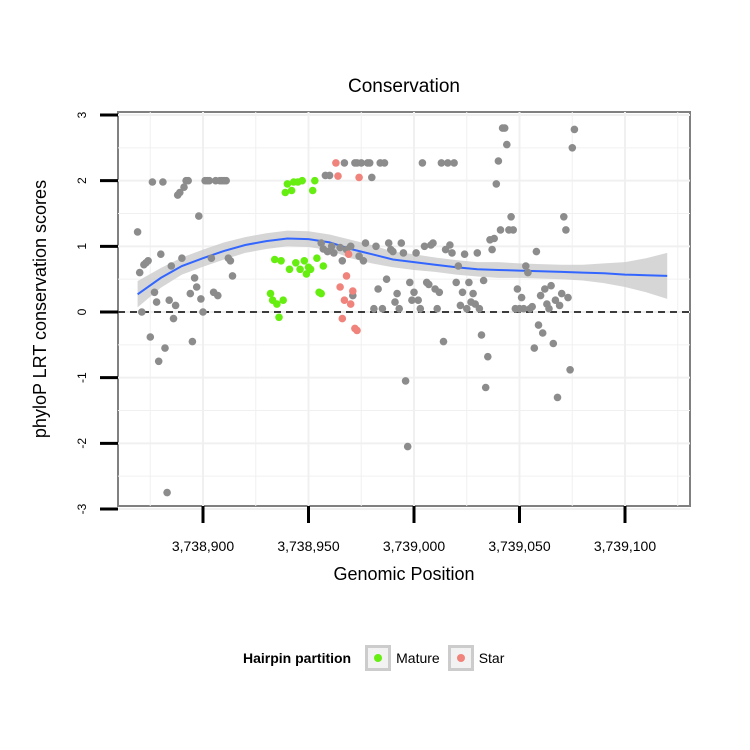 Image resolution: width=750 pixels, height=750 pixels. I want to click on x-axis-label: Genomic Position, so click(403, 574).